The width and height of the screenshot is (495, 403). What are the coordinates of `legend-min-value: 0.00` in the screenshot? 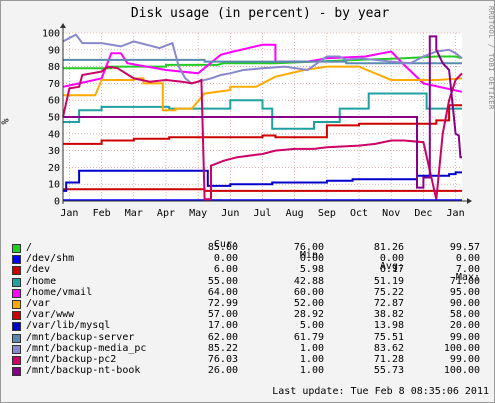 It's located at (311, 259).